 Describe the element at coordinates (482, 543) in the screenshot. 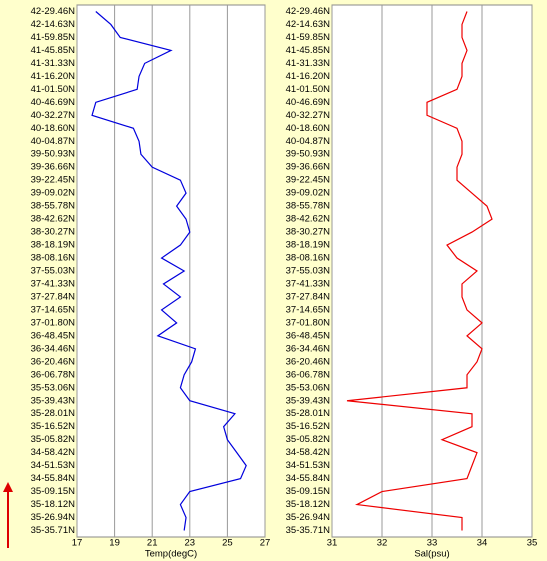

I see `x-tick-label: 34` at that location.